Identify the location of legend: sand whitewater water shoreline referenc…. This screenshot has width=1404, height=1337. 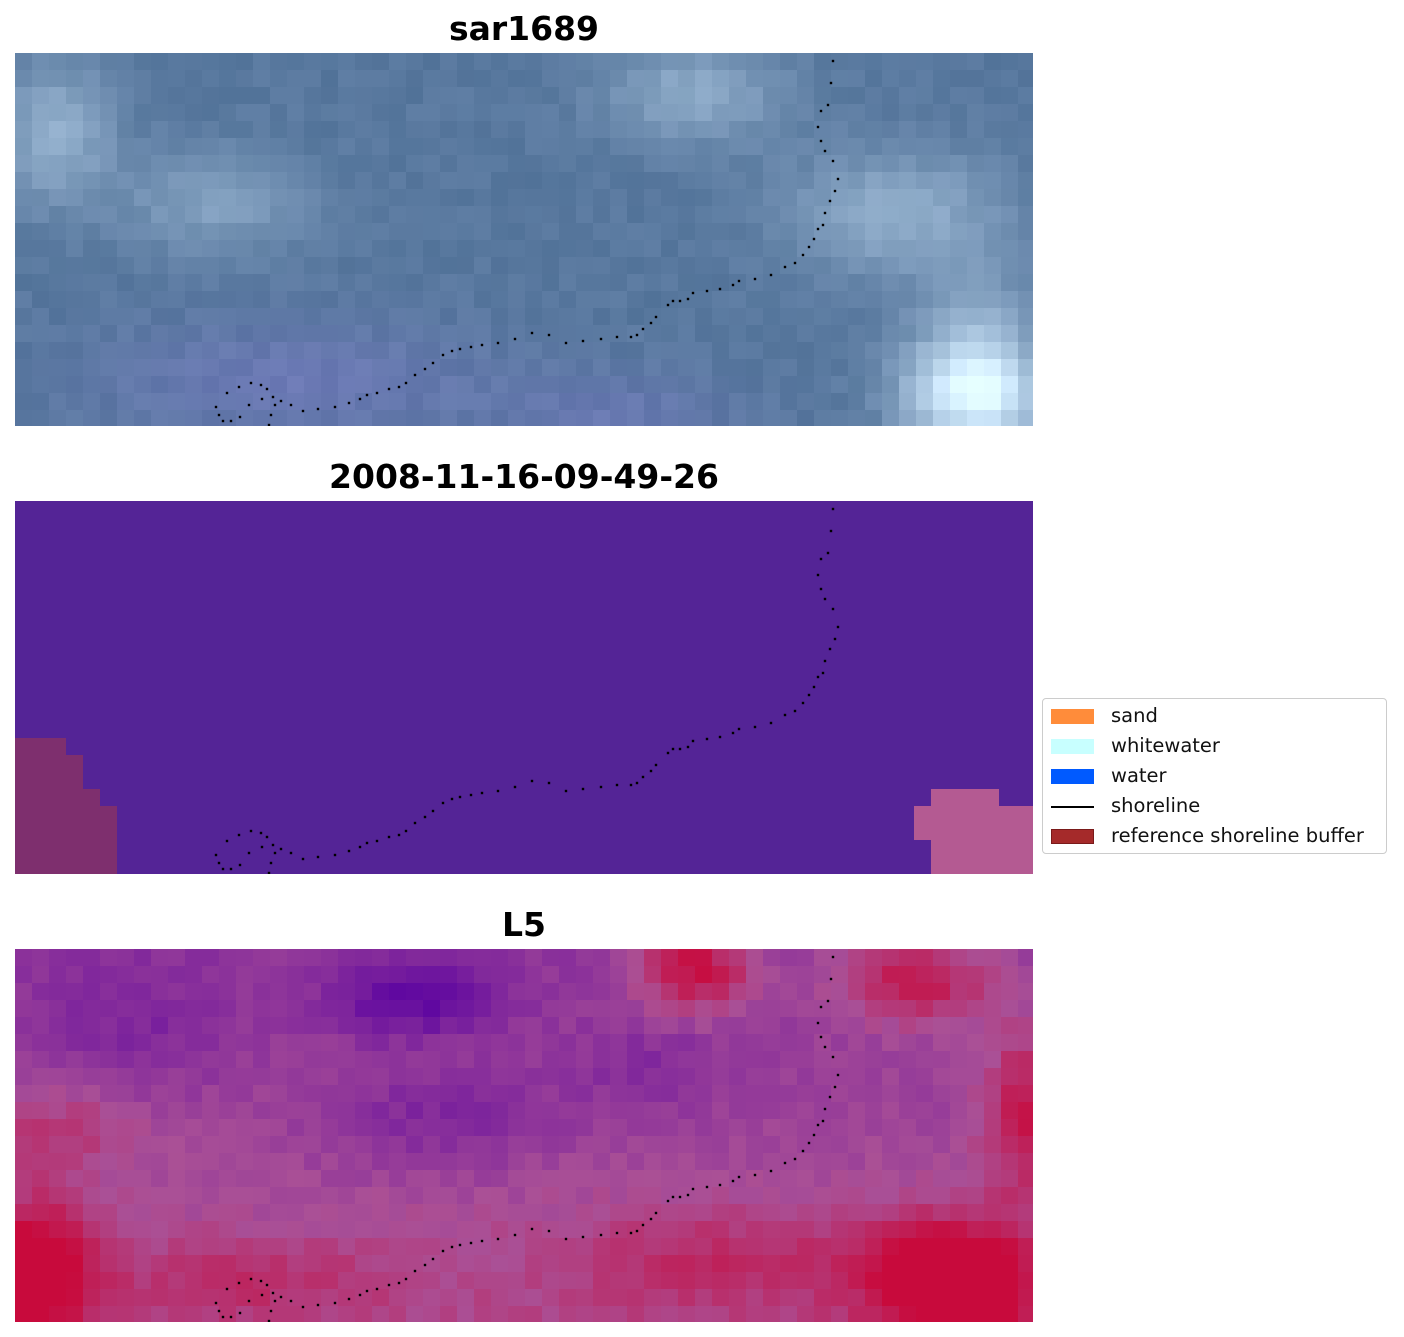
(1214, 776).